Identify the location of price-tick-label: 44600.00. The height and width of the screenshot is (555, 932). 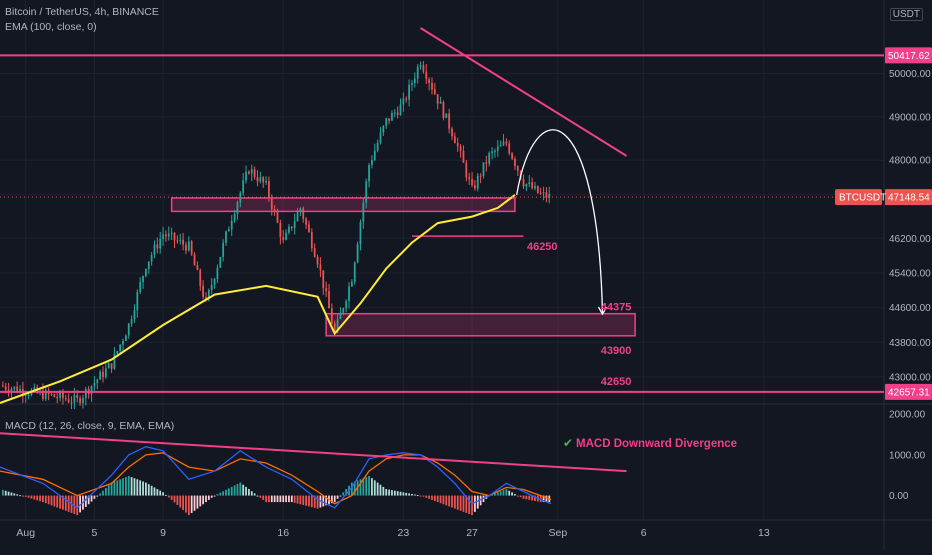
(910, 308).